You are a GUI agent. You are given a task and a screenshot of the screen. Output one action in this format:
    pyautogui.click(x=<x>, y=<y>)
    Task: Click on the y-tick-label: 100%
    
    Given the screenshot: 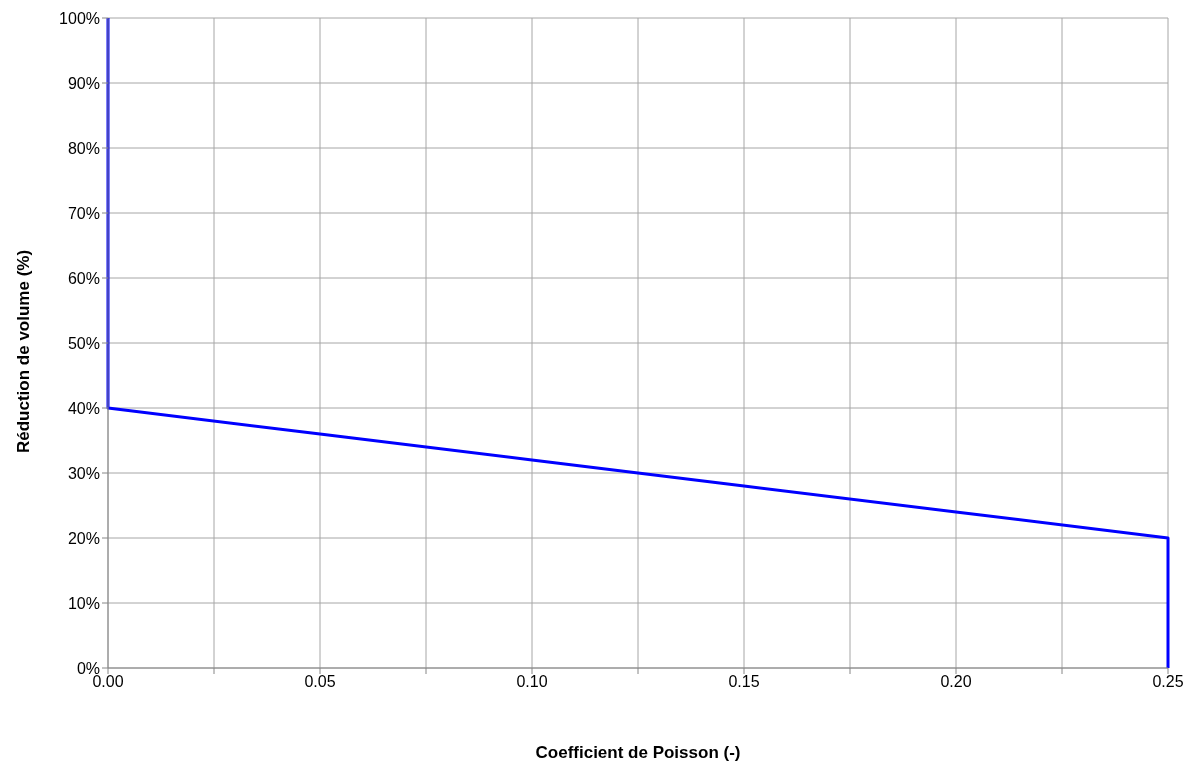 What is the action you would take?
    pyautogui.click(x=79, y=18)
    